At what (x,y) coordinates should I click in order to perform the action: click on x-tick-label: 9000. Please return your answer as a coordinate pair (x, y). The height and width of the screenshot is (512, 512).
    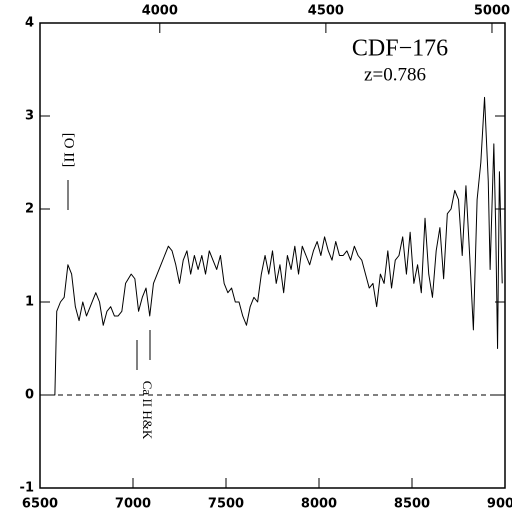
    Looking at the image, I should click on (499, 504).